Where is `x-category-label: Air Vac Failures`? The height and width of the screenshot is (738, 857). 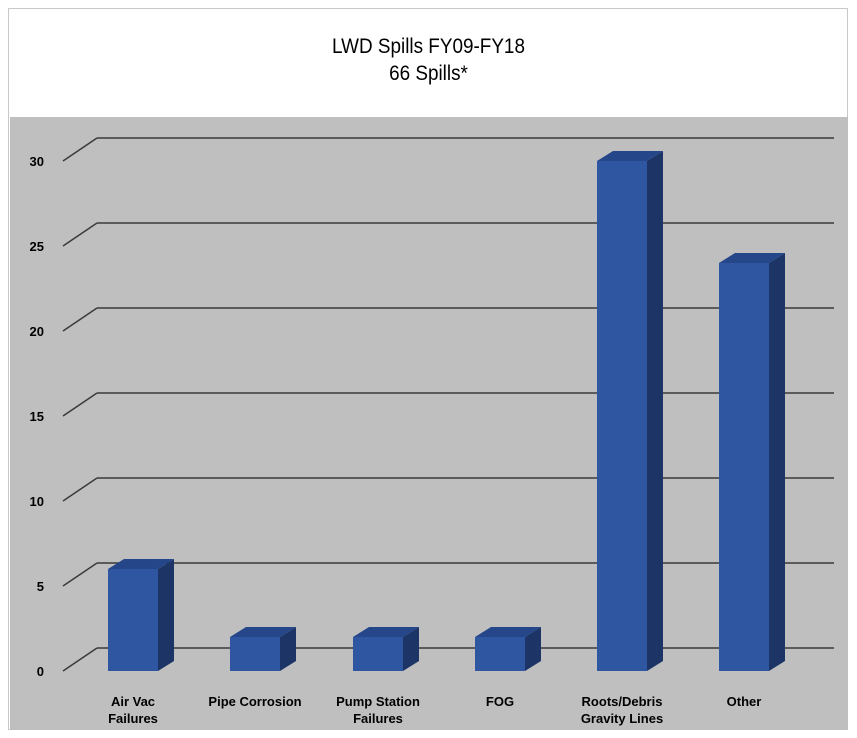 x-category-label: Air Vac Failures is located at coordinates (133, 710).